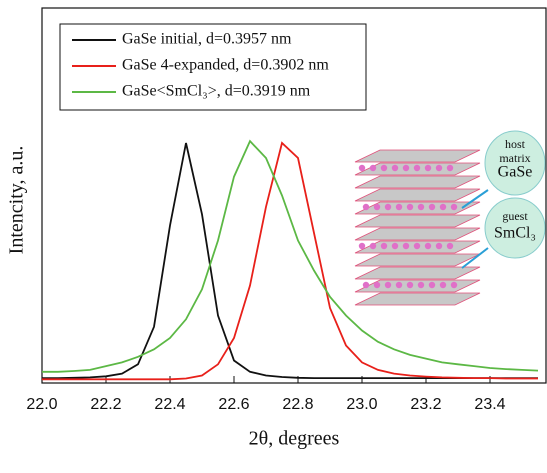 The image size is (547, 473). What do you see at coordinates (105, 404) in the screenshot?
I see `x-tick-label: 22.2` at bounding box center [105, 404].